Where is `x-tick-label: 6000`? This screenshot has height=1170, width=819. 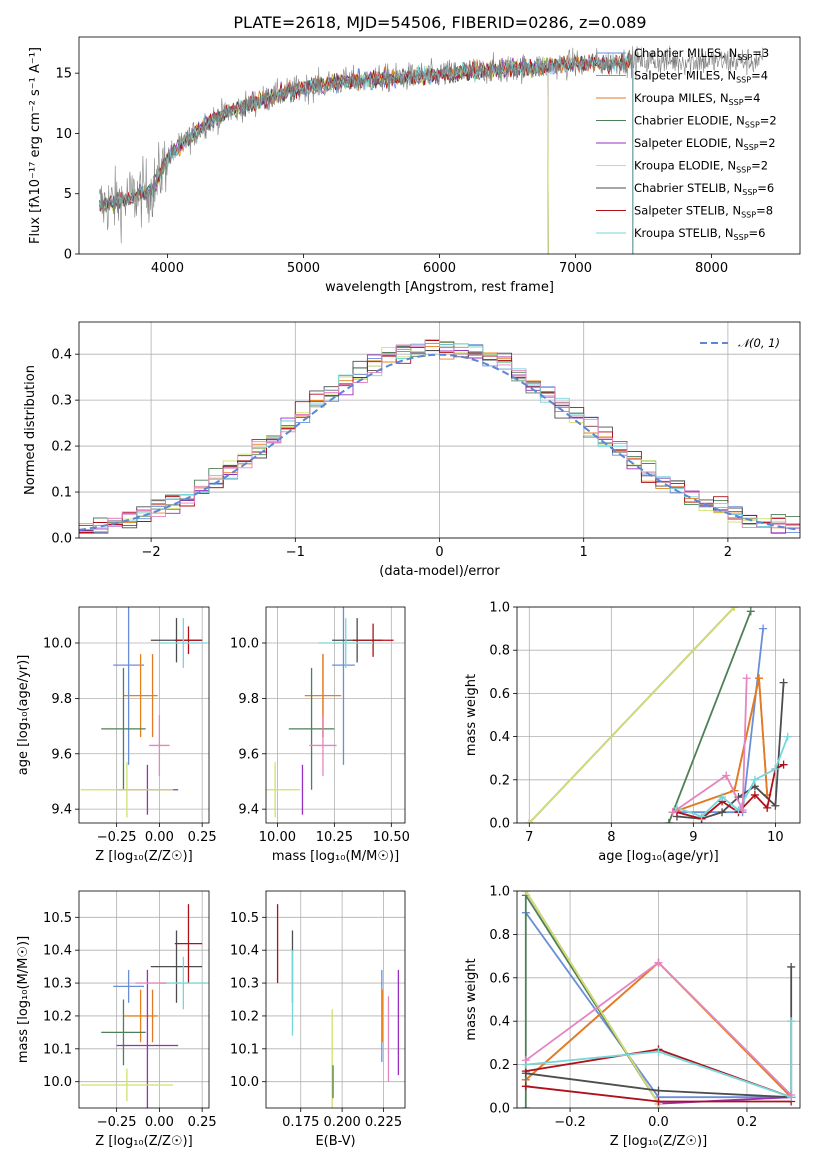
x-tick-label: 6000 is located at coordinates (439, 268).